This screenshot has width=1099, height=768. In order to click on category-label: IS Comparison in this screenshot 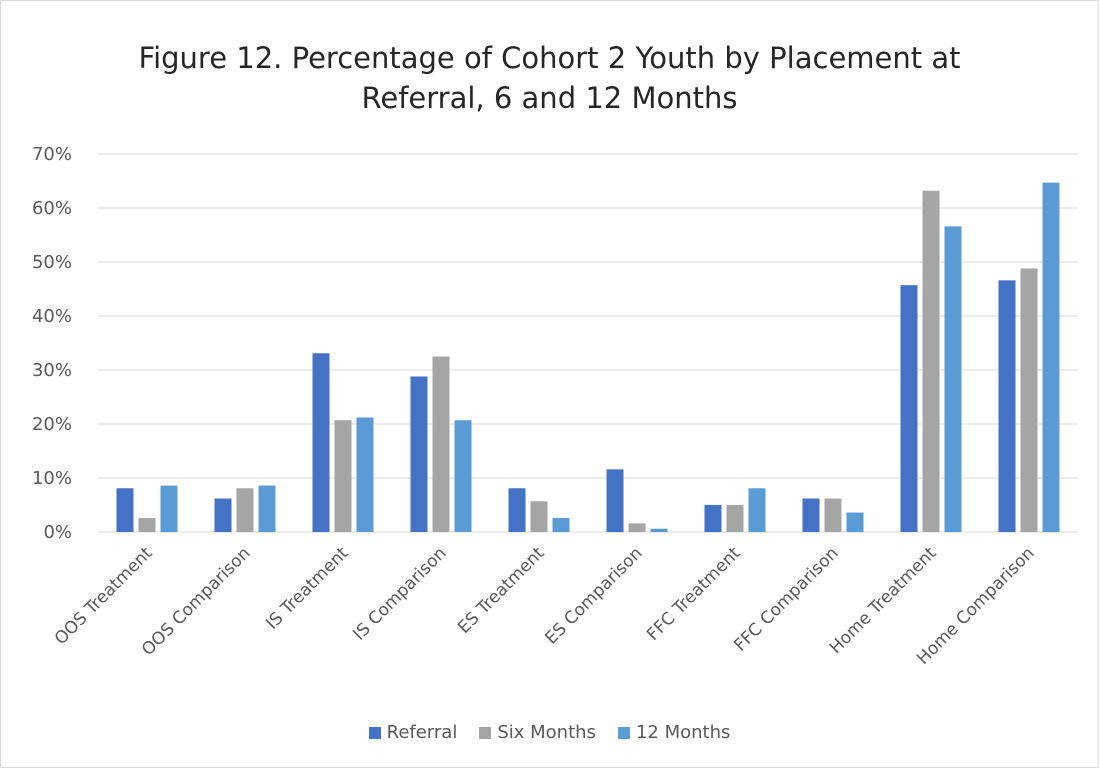, I will do `click(399, 593)`.